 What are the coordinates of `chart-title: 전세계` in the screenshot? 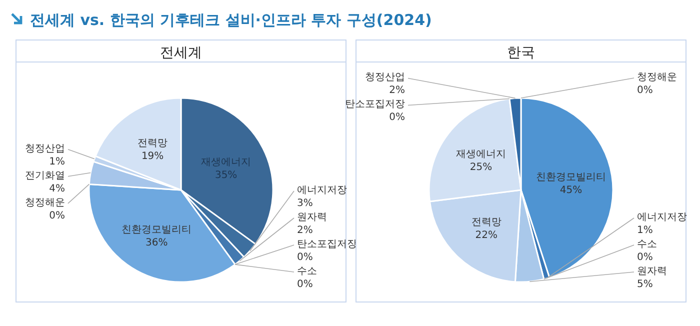 It's located at (181, 53).